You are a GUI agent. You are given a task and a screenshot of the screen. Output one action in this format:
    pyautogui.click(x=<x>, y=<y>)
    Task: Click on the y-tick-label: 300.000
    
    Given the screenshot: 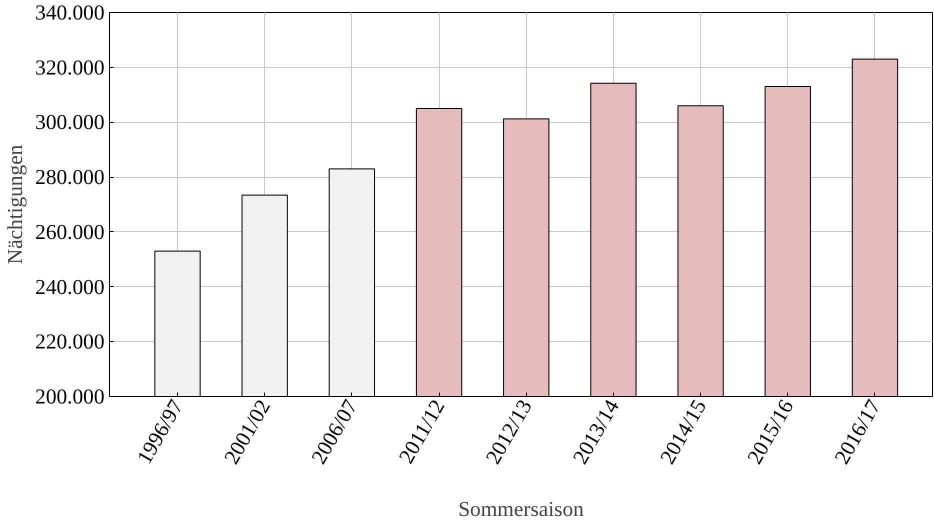 What is the action you would take?
    pyautogui.click(x=70, y=122)
    